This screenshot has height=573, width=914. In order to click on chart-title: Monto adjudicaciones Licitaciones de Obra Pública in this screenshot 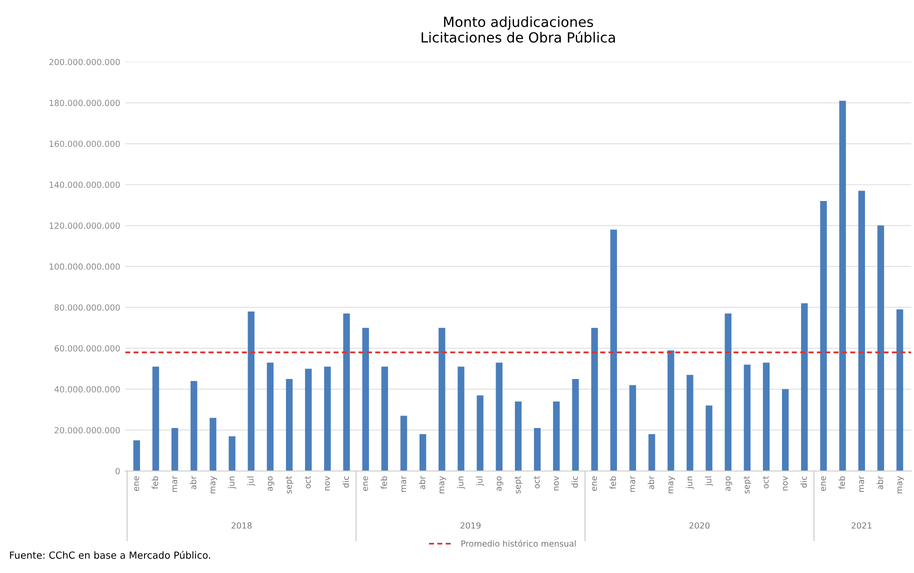, I will do `click(518, 29)`.